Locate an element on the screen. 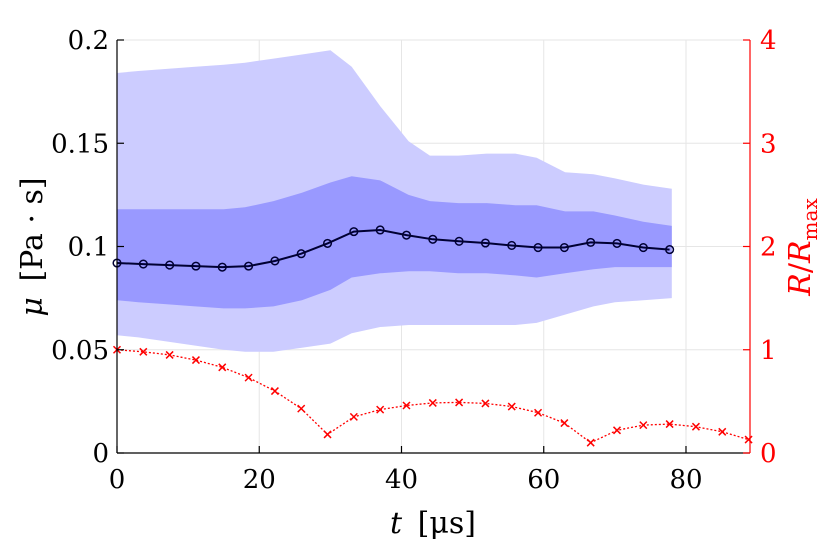 The width and height of the screenshot is (830, 544). mean-series-line is located at coordinates (393, 248).